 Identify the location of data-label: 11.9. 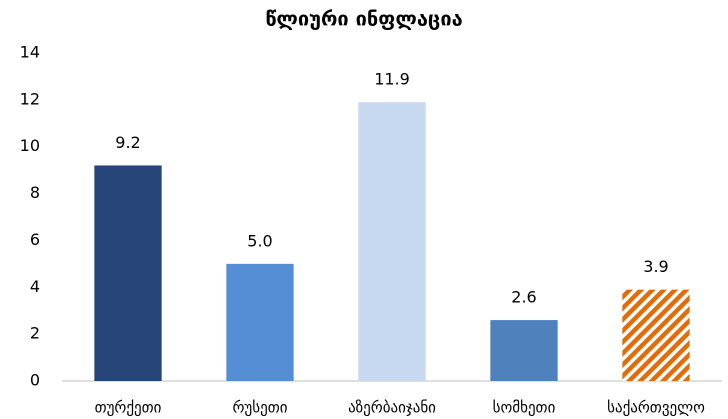
(392, 79).